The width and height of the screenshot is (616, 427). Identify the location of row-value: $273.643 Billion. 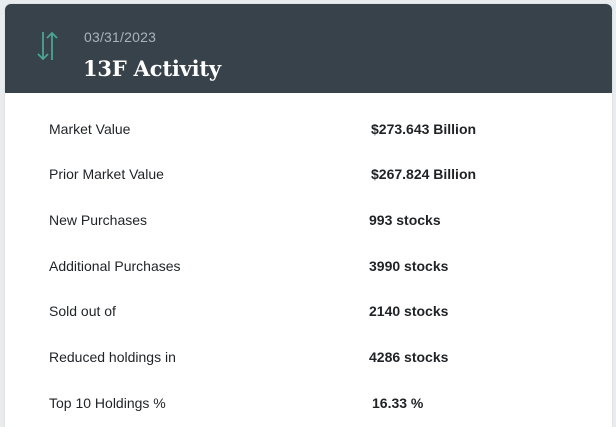
(424, 129).